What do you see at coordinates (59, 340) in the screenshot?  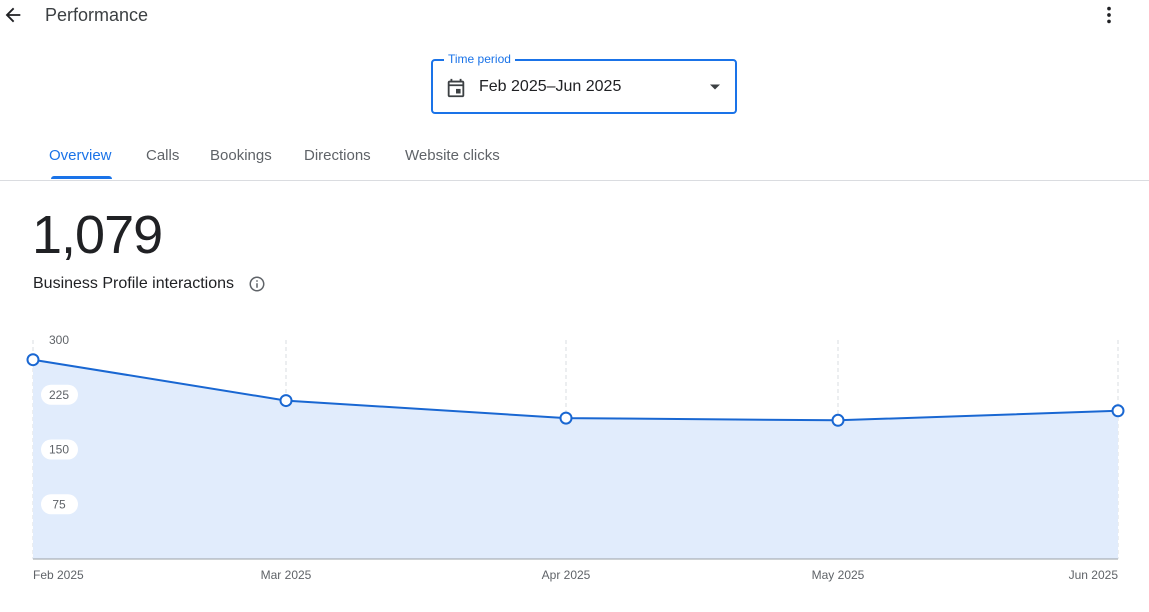 I see `y-tick-label-300: 300` at bounding box center [59, 340].